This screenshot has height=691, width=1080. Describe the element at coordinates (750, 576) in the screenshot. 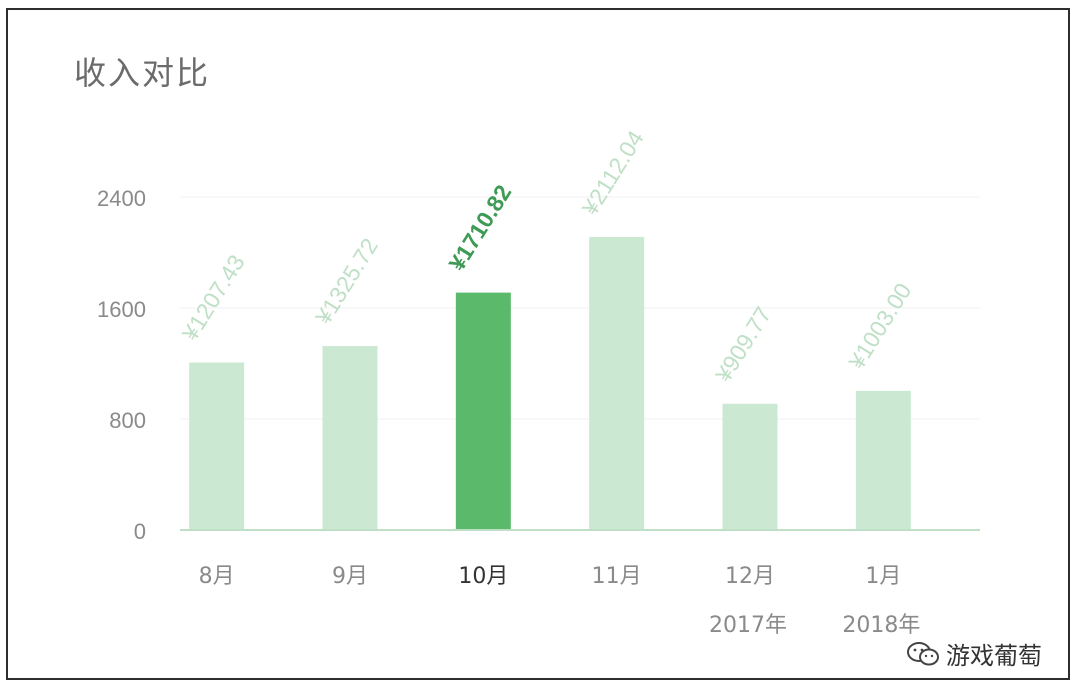

I see `x-tick-label: 12月` at that location.